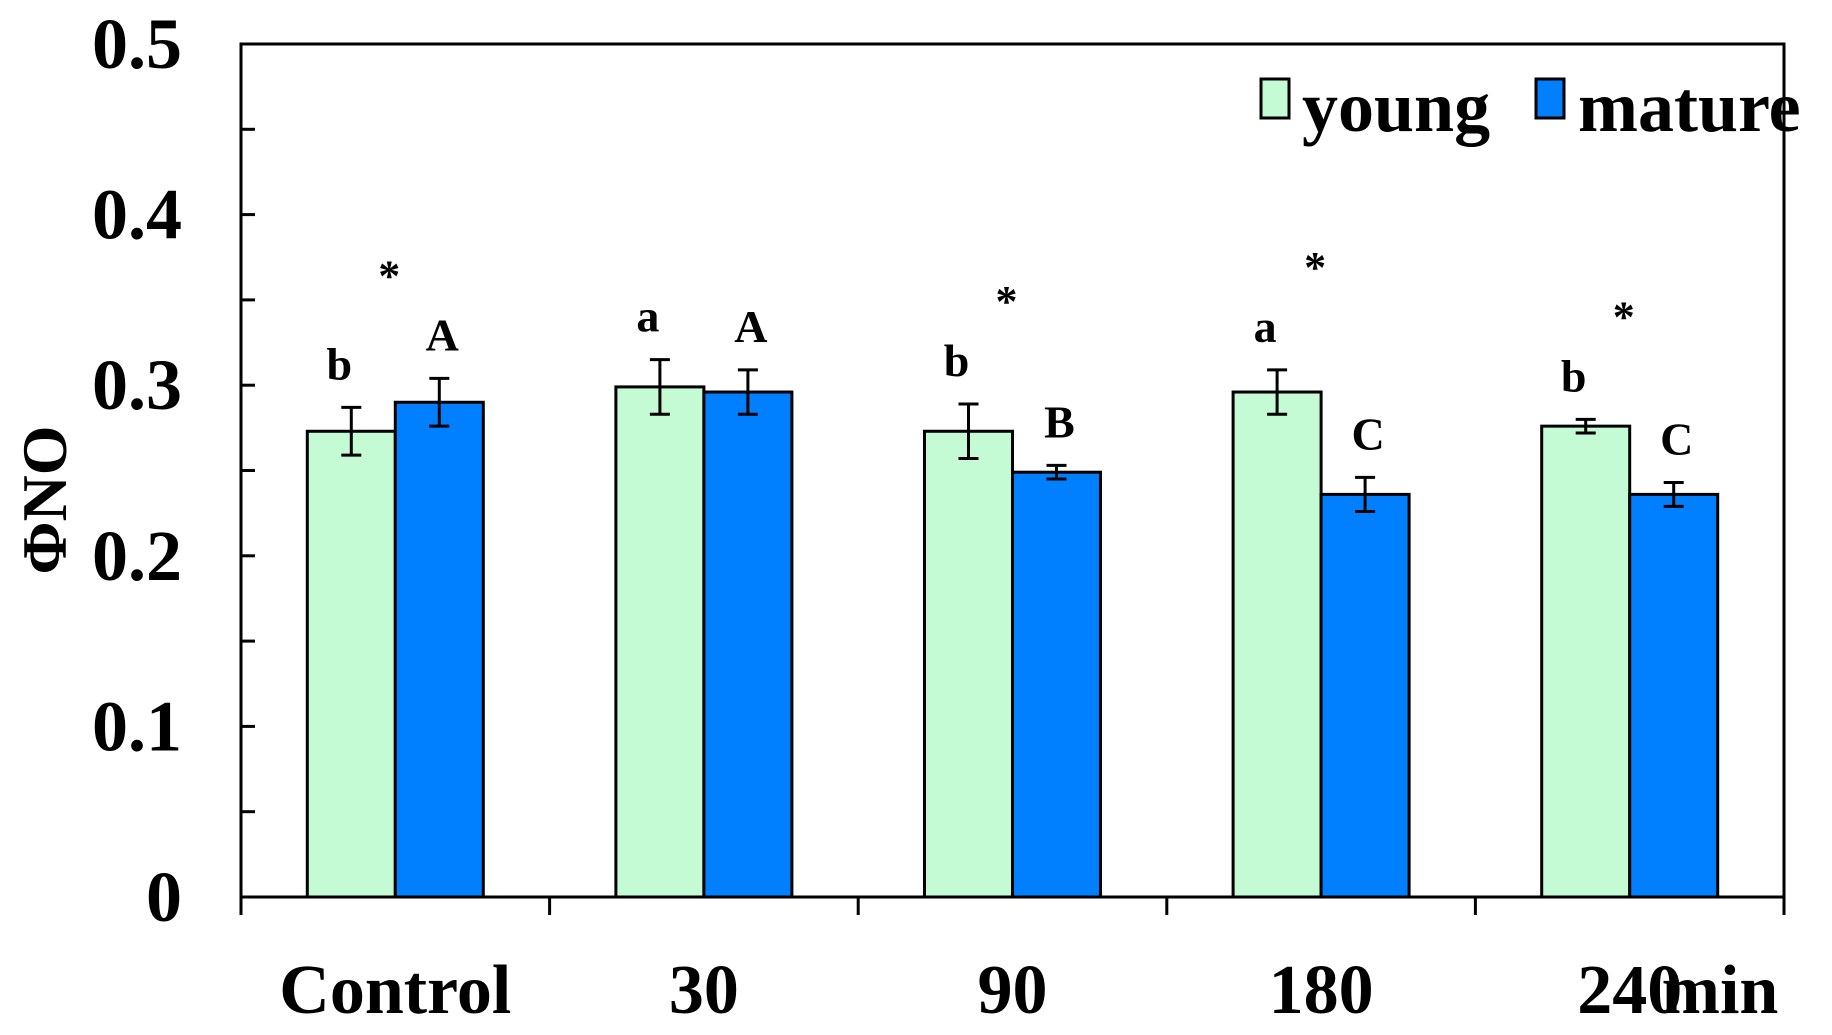 This screenshot has width=1832, height=1035. Describe the element at coordinates (1396, 107) in the screenshot. I see `legend-label-young: young` at that location.